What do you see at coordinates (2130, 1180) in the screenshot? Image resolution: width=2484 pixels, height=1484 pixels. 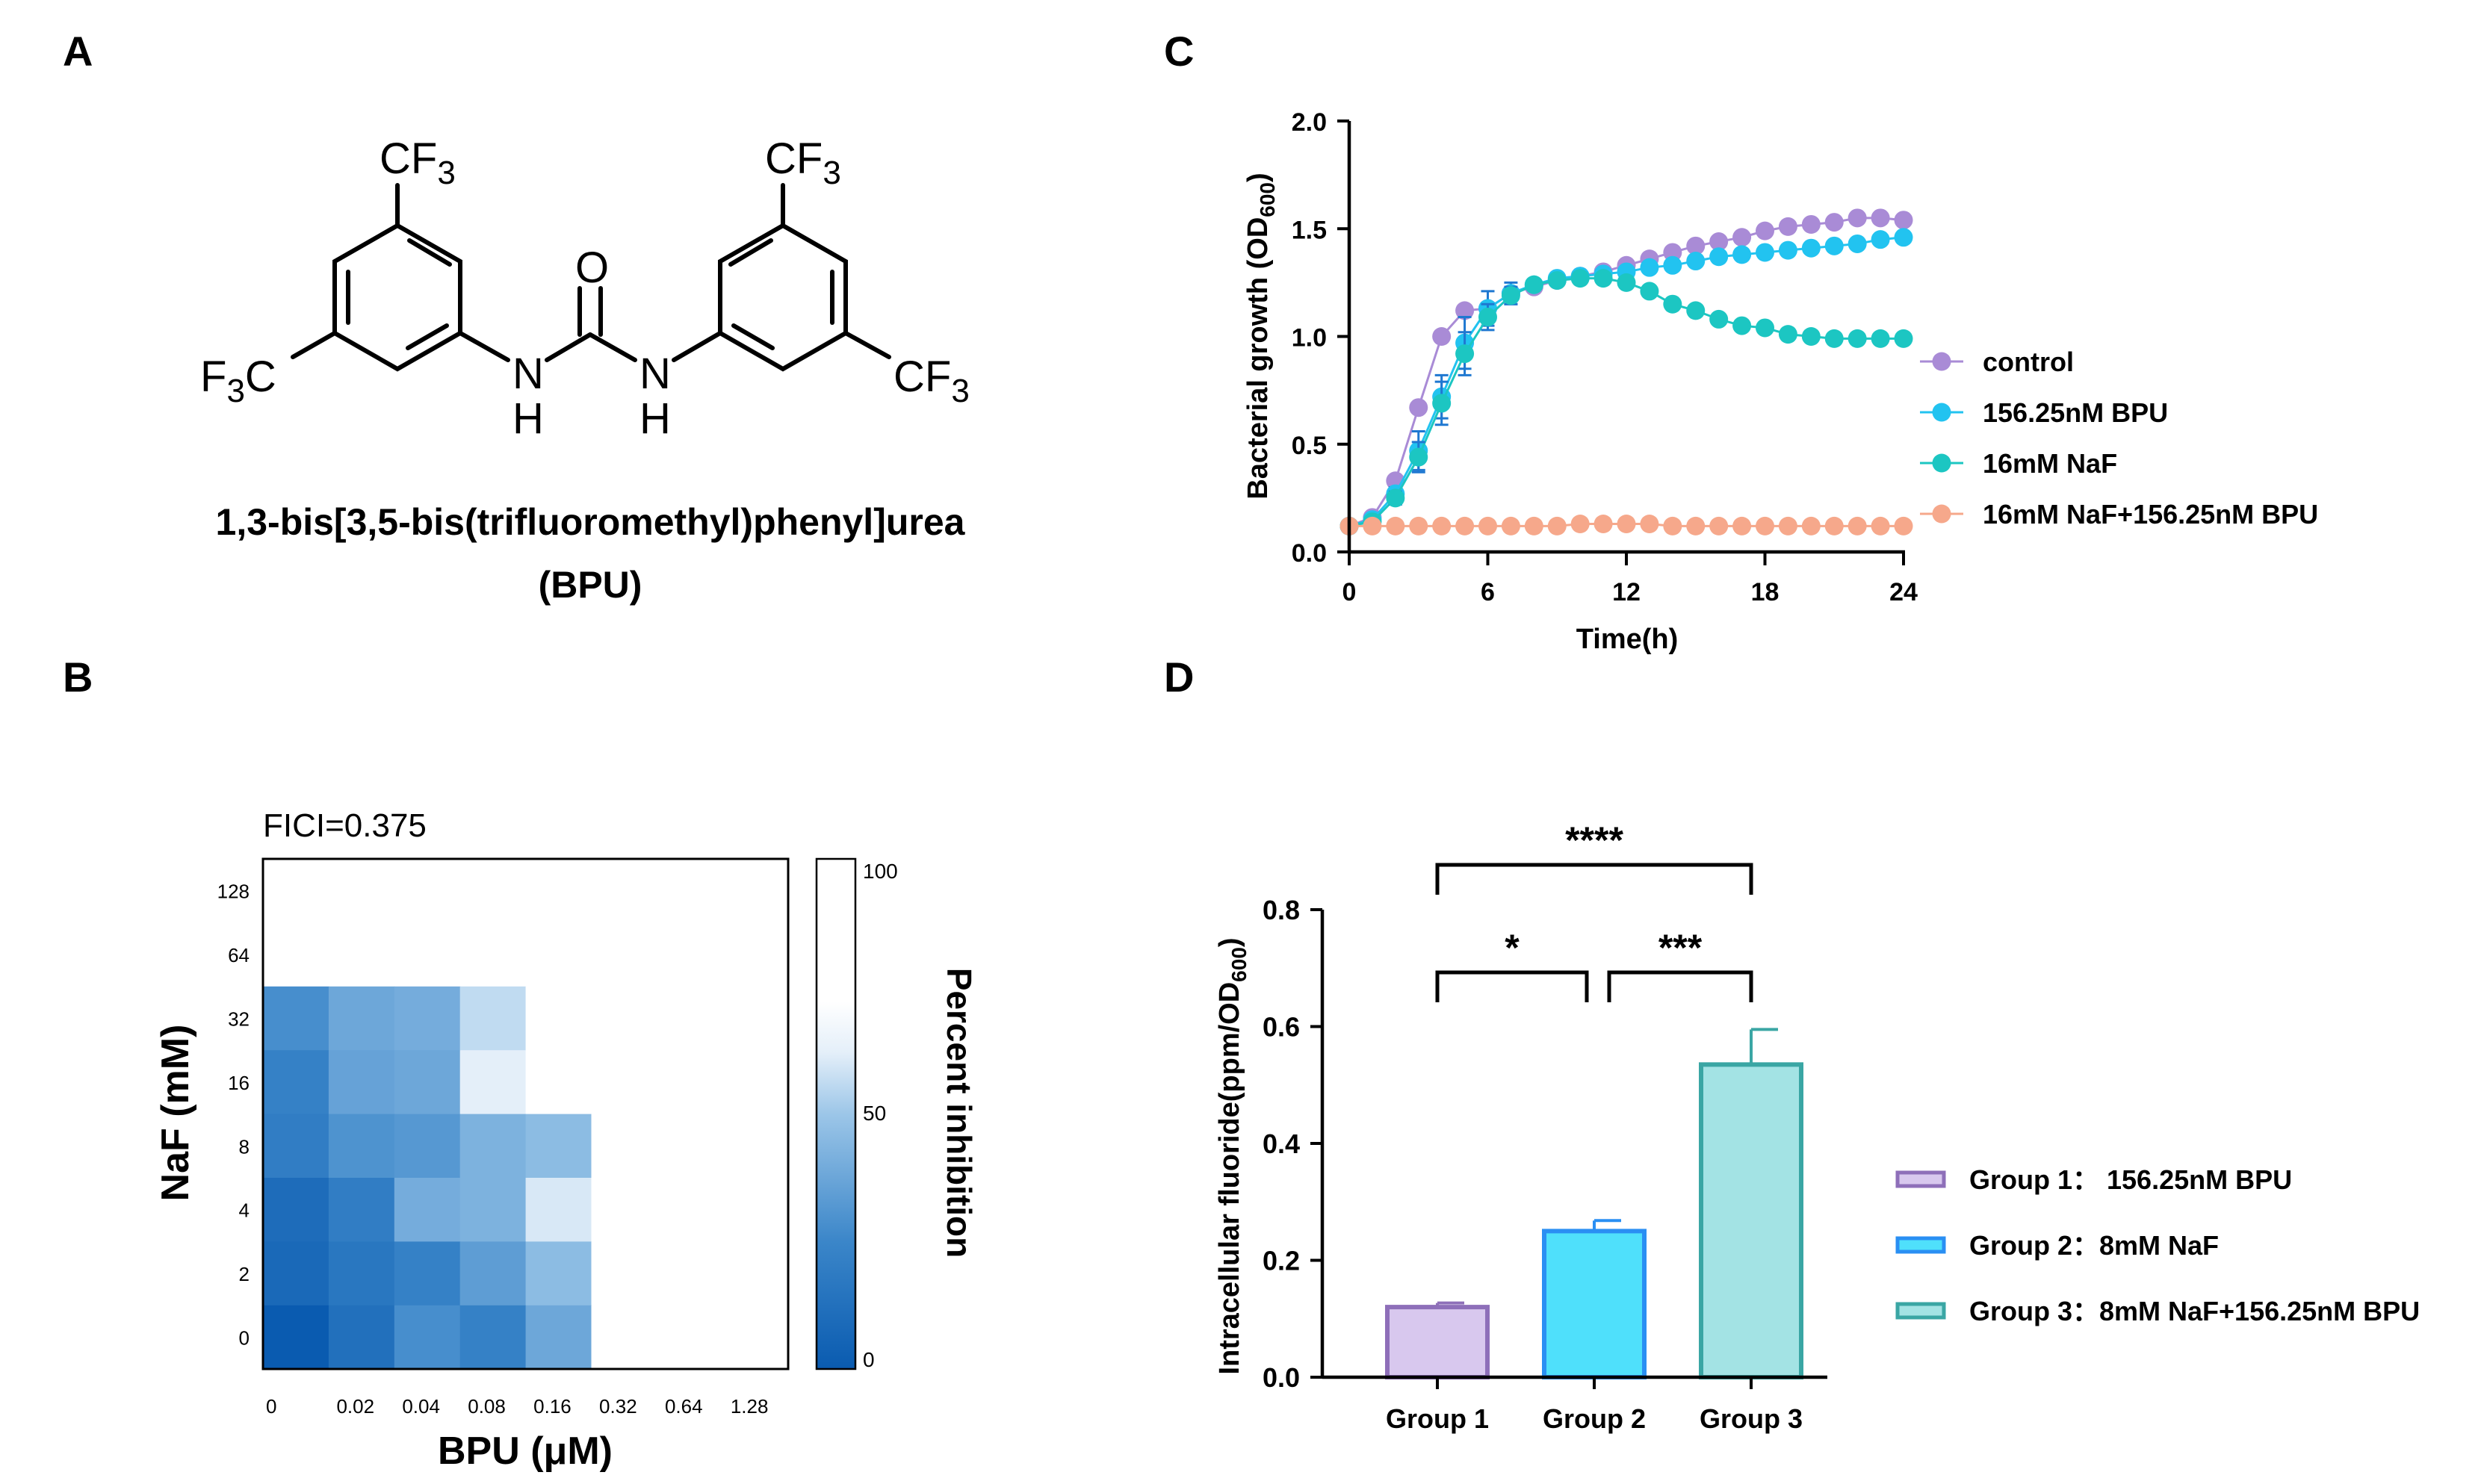 I see `legend-label: Group 1： 156.25nM BPU` at bounding box center [2130, 1180].